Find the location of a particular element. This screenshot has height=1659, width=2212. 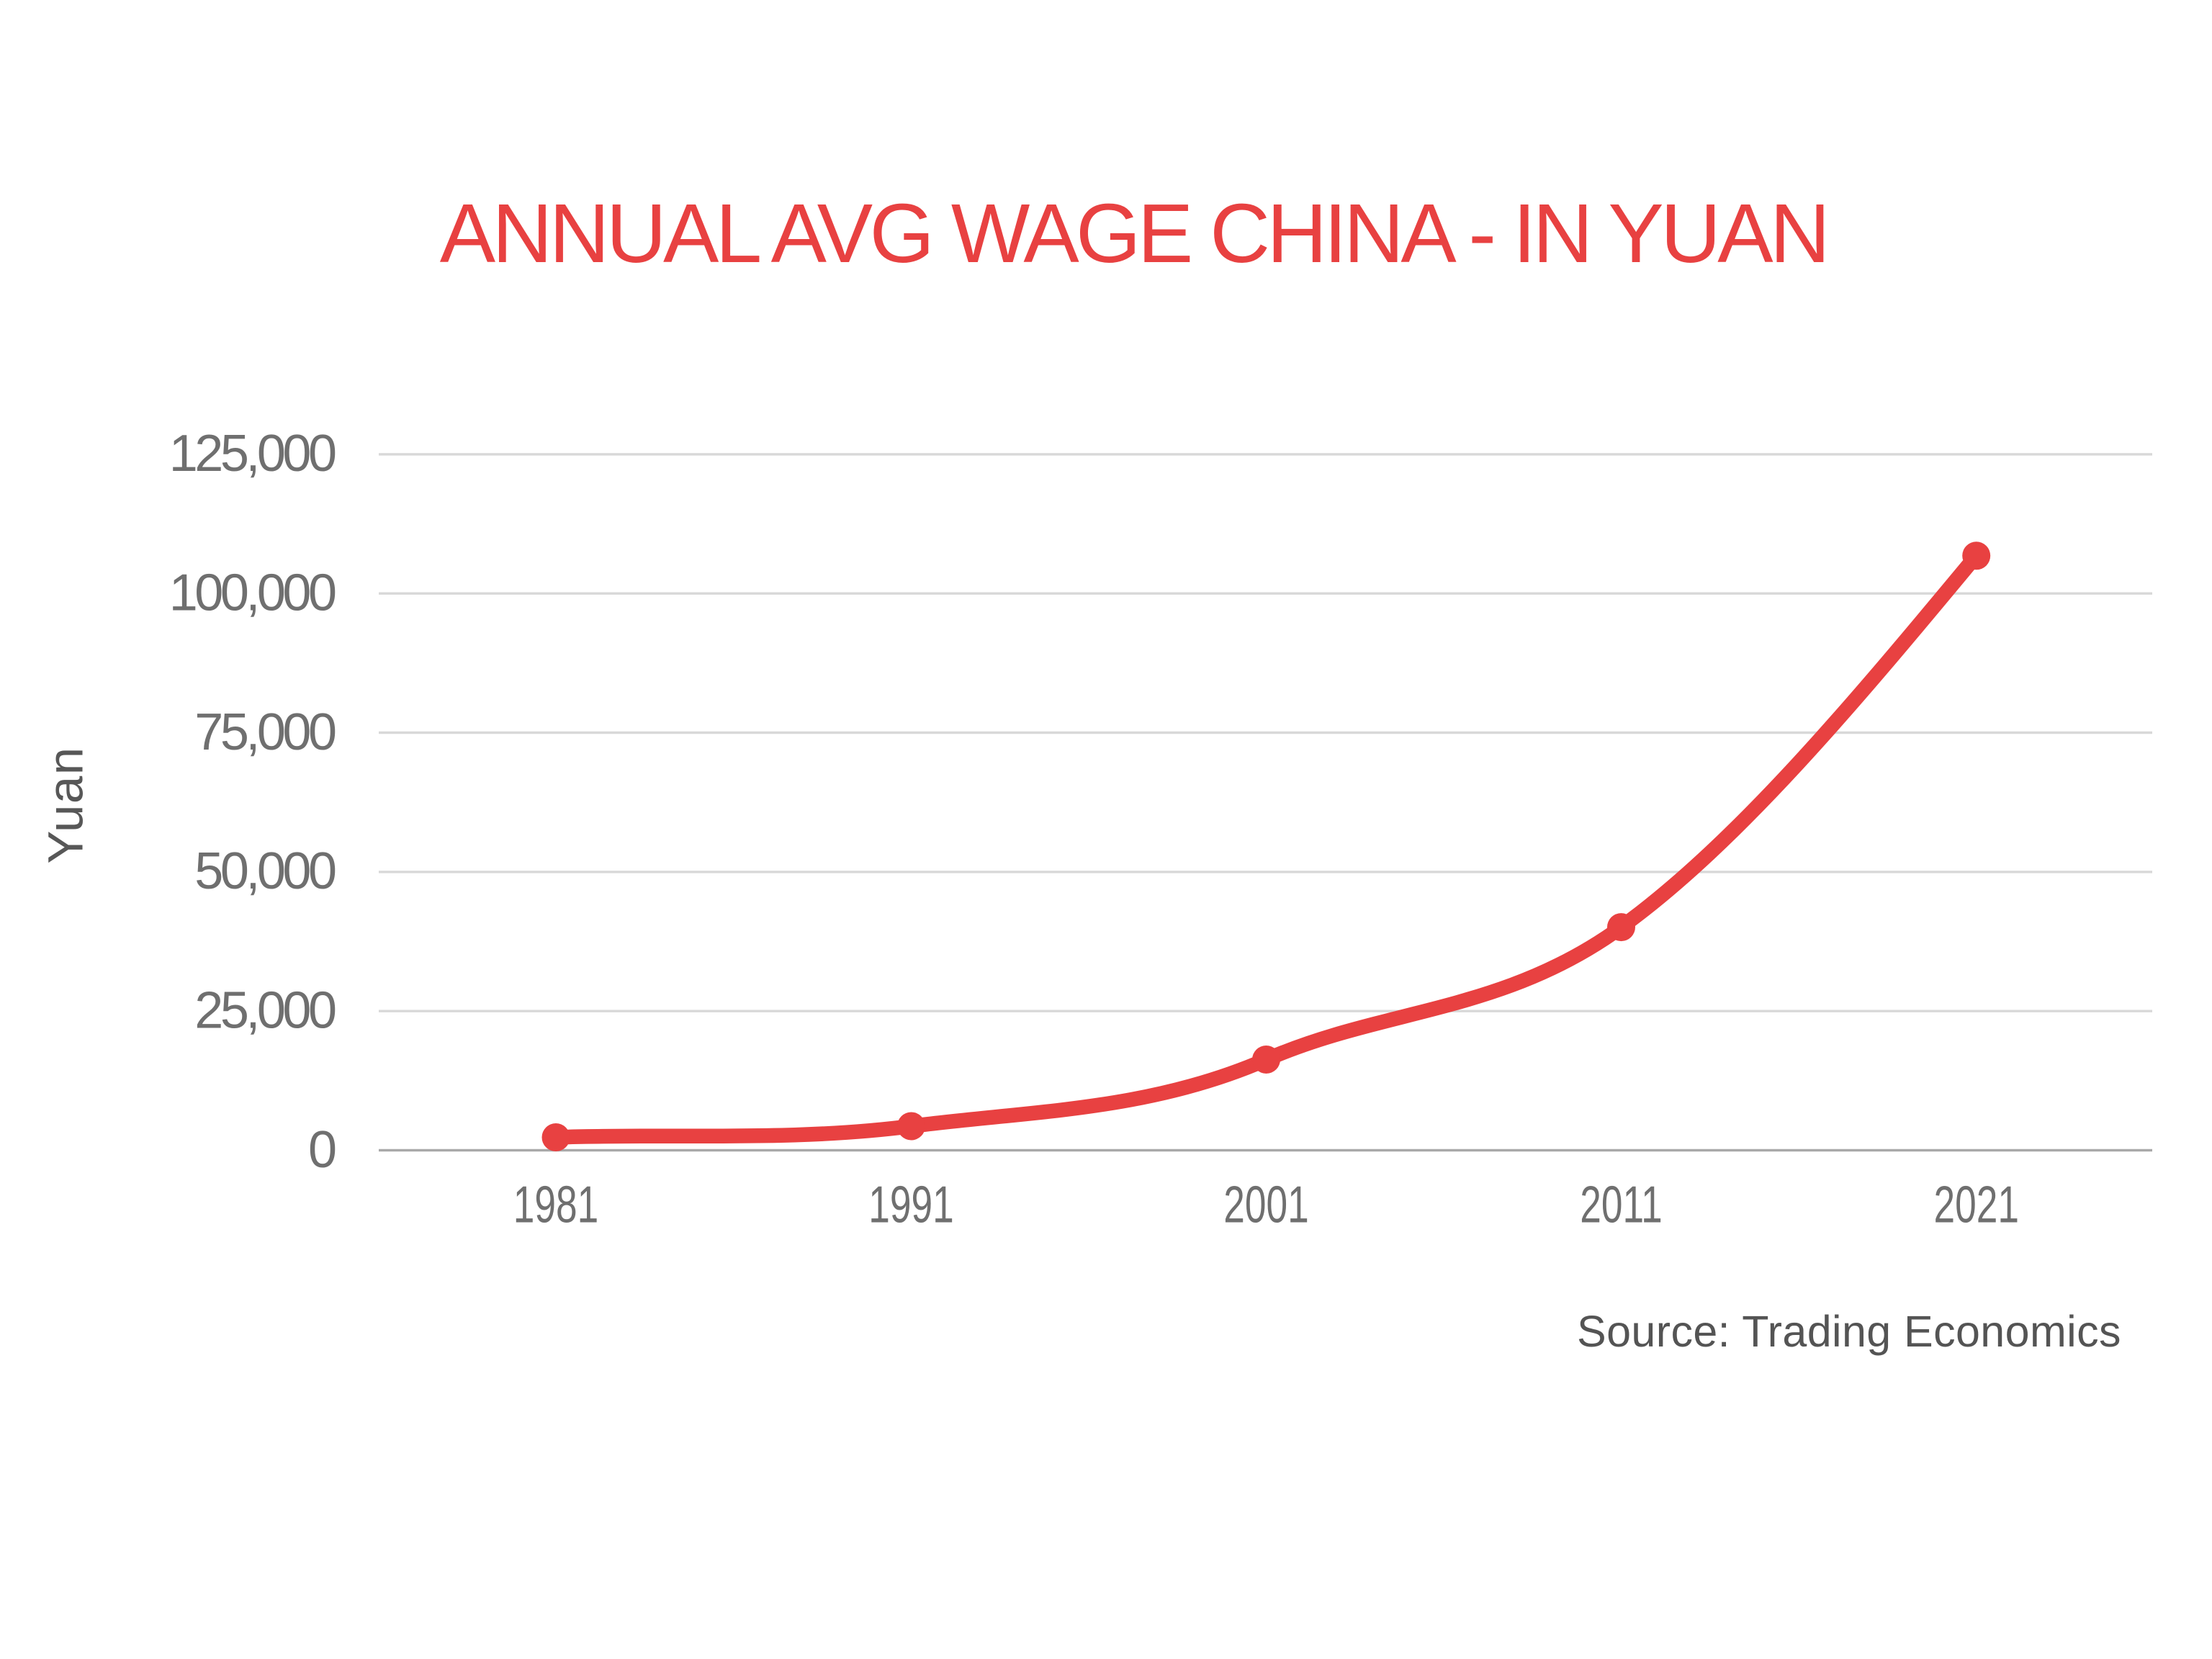

svg-text: 25,000 is located at coordinates (265, 1011).